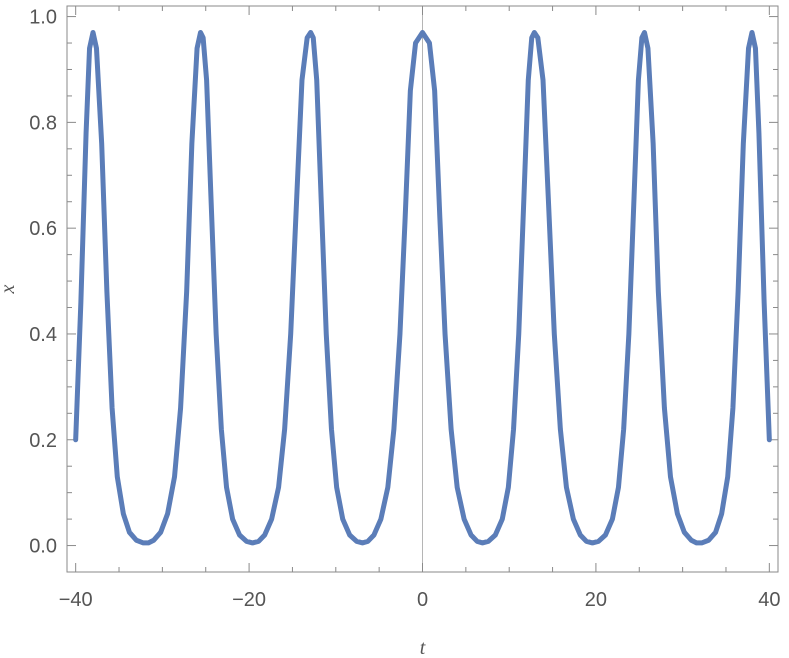 The height and width of the screenshot is (658, 789). Describe the element at coordinates (43, 18) in the screenshot. I see `y-tick-label: 1.0` at that location.